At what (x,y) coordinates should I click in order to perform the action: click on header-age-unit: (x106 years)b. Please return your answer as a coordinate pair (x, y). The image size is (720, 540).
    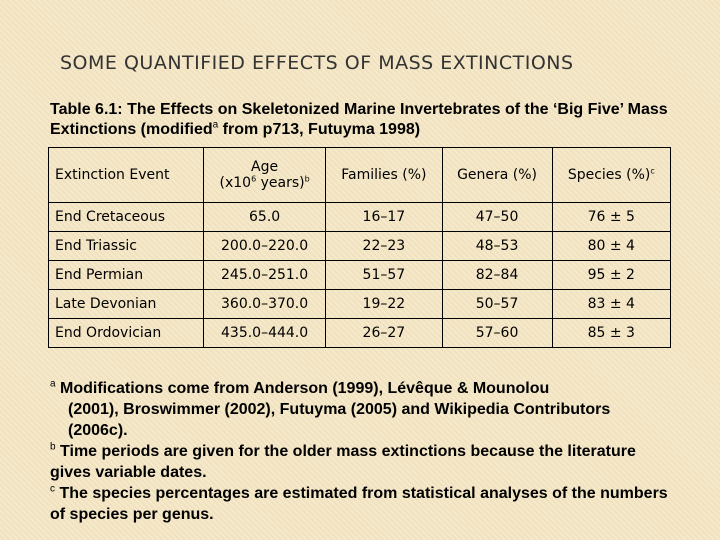
    Looking at the image, I should click on (264, 183).